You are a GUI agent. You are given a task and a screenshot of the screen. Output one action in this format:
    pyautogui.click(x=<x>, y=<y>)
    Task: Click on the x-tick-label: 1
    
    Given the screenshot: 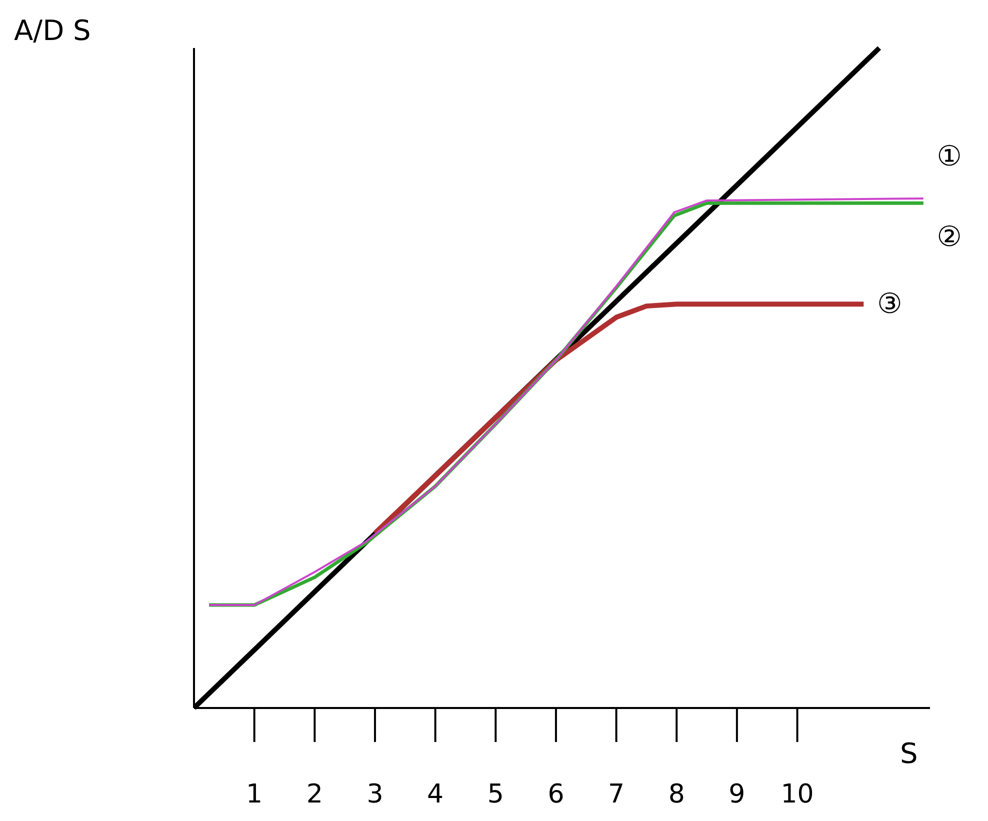 What is the action you would take?
    pyautogui.click(x=254, y=794)
    